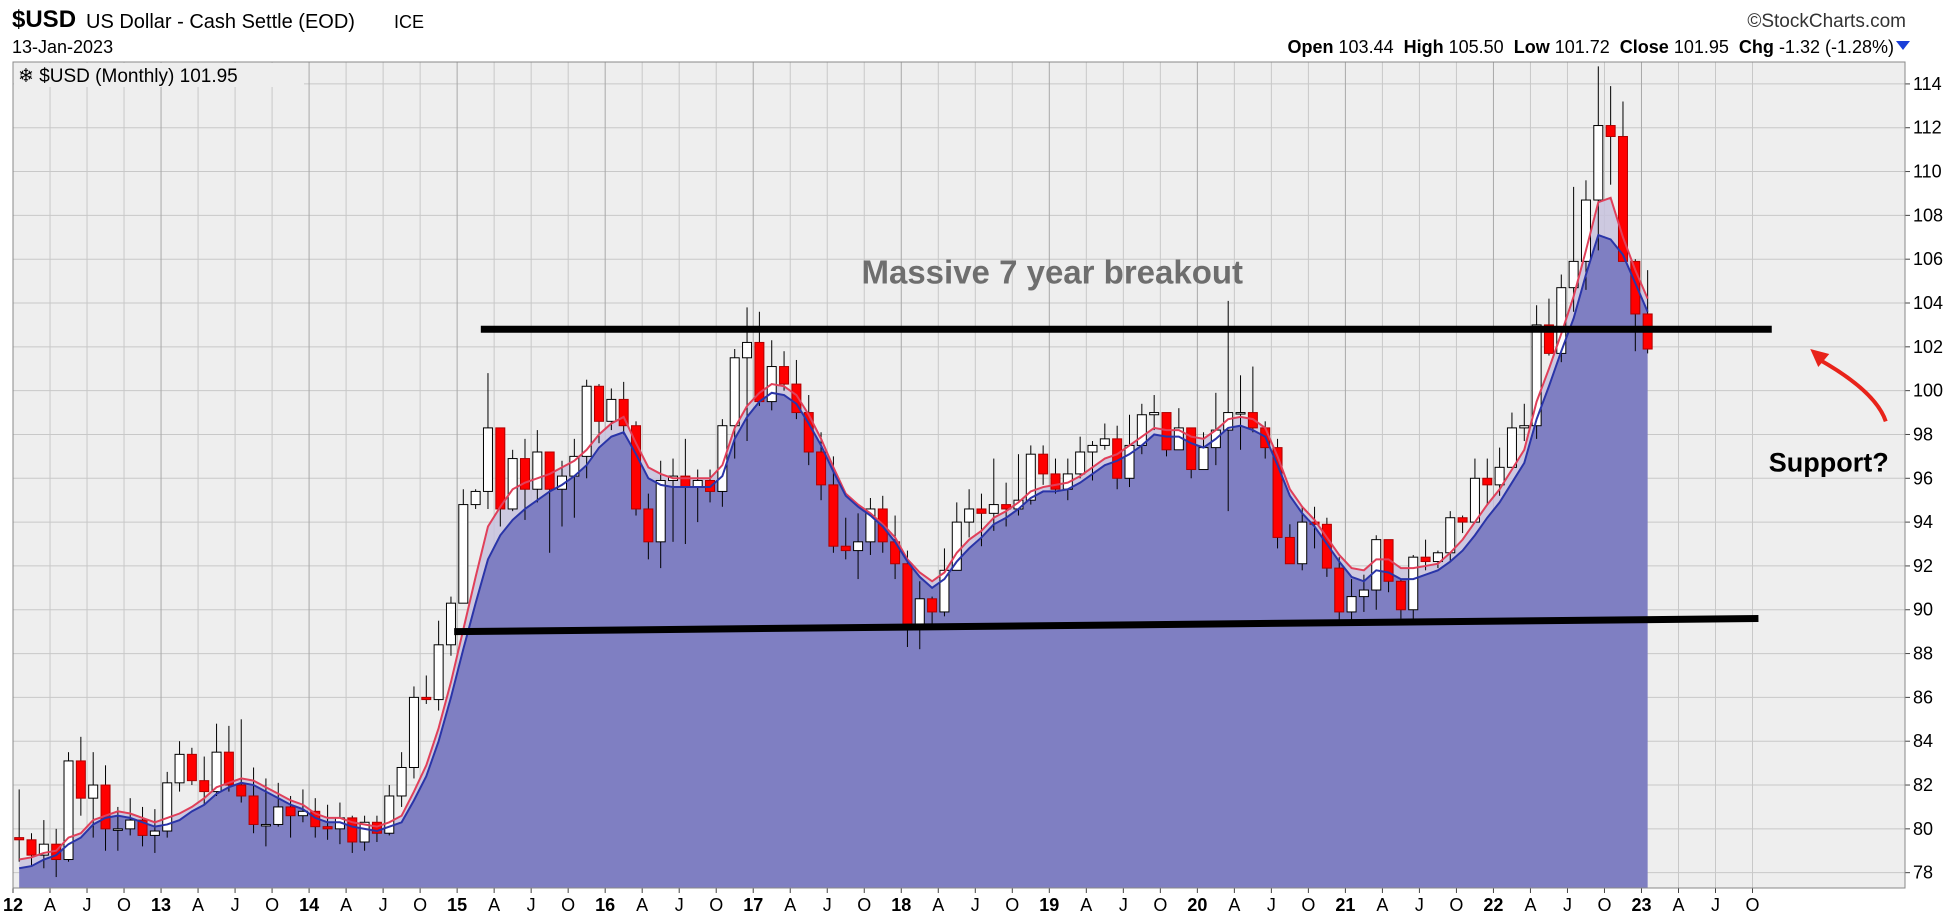 The height and width of the screenshot is (918, 1960). What do you see at coordinates (1836, 47) in the screenshot?
I see `chg-value: -1.32 (-1.28%)` at bounding box center [1836, 47].